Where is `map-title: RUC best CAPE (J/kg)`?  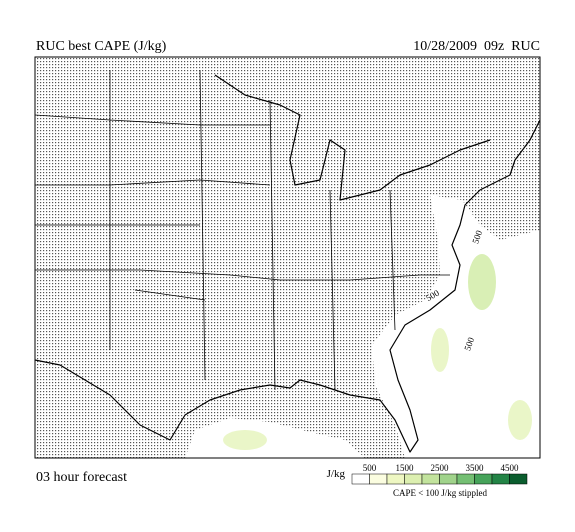
map-title: RUC best CAPE (J/kg) is located at coordinates (101, 46).